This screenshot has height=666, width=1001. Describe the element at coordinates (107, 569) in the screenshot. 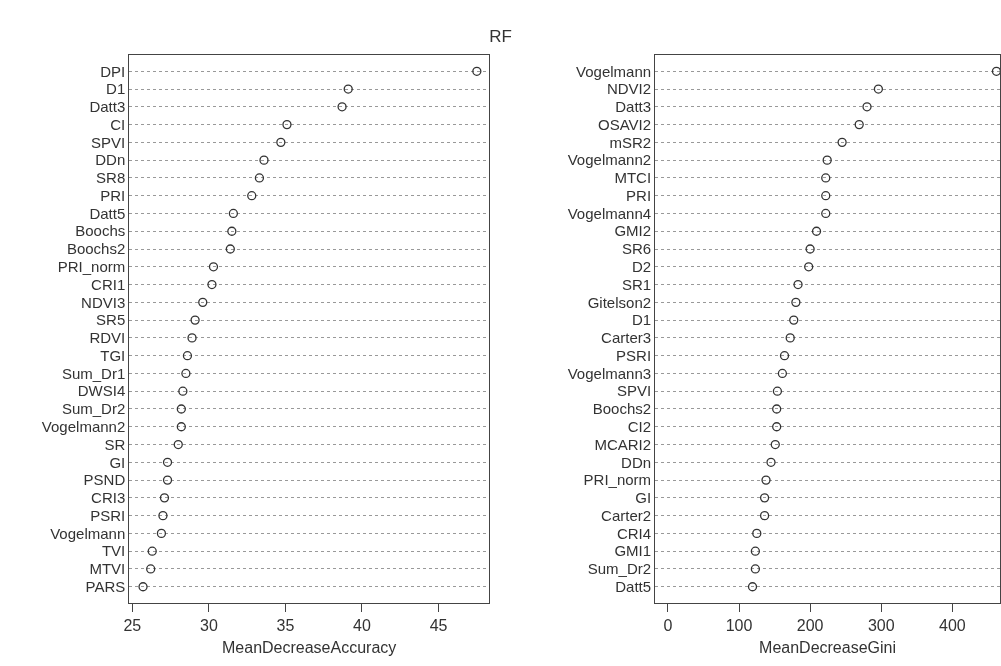

I see `y-tick-label: MTVI` at that location.